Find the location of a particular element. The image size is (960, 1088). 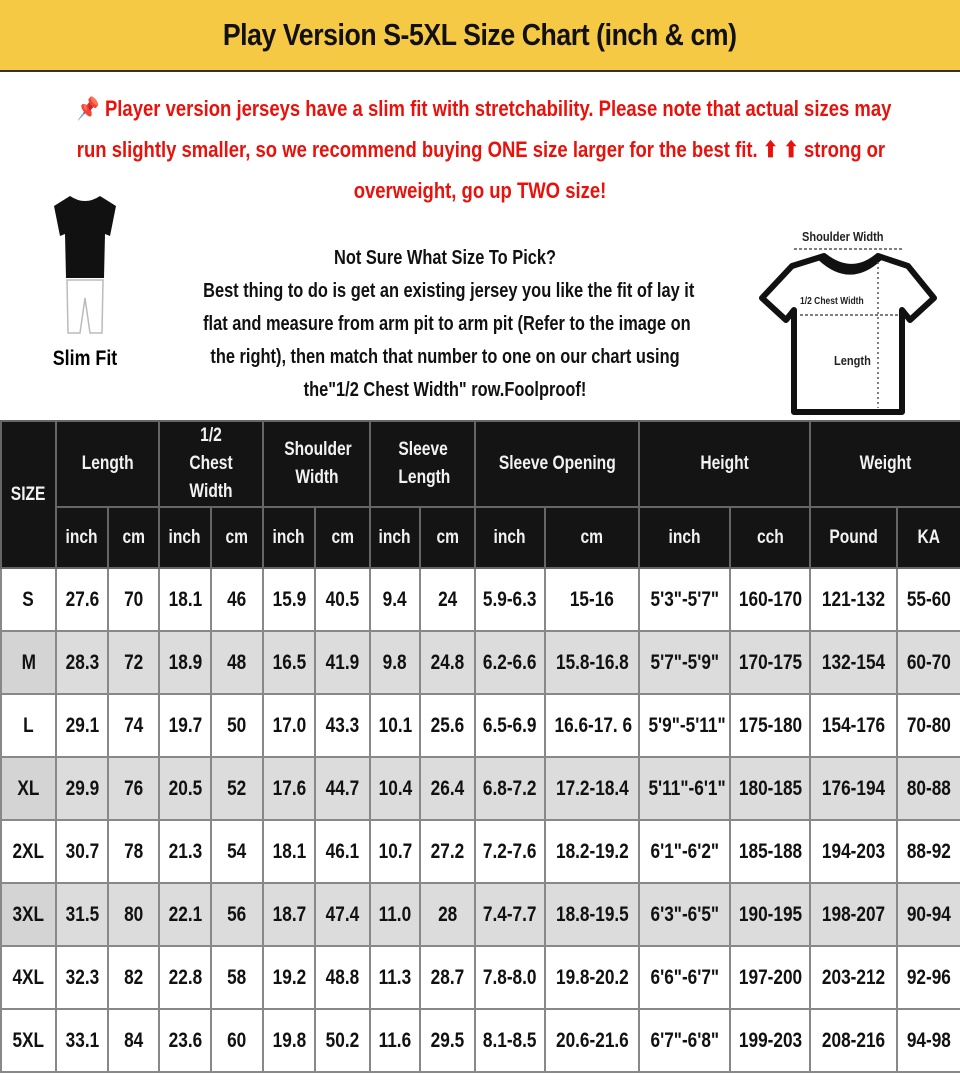

header-sleeve-opening: Sleeve Opening is located at coordinates (557, 464).